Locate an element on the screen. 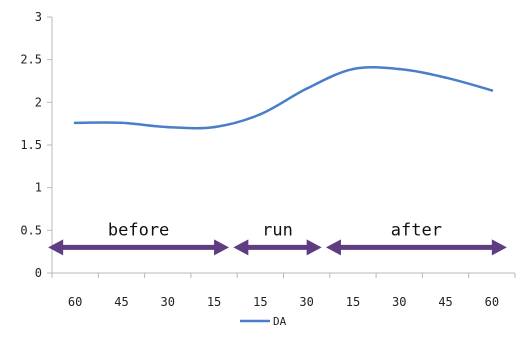  series-line-da is located at coordinates (283, 97).